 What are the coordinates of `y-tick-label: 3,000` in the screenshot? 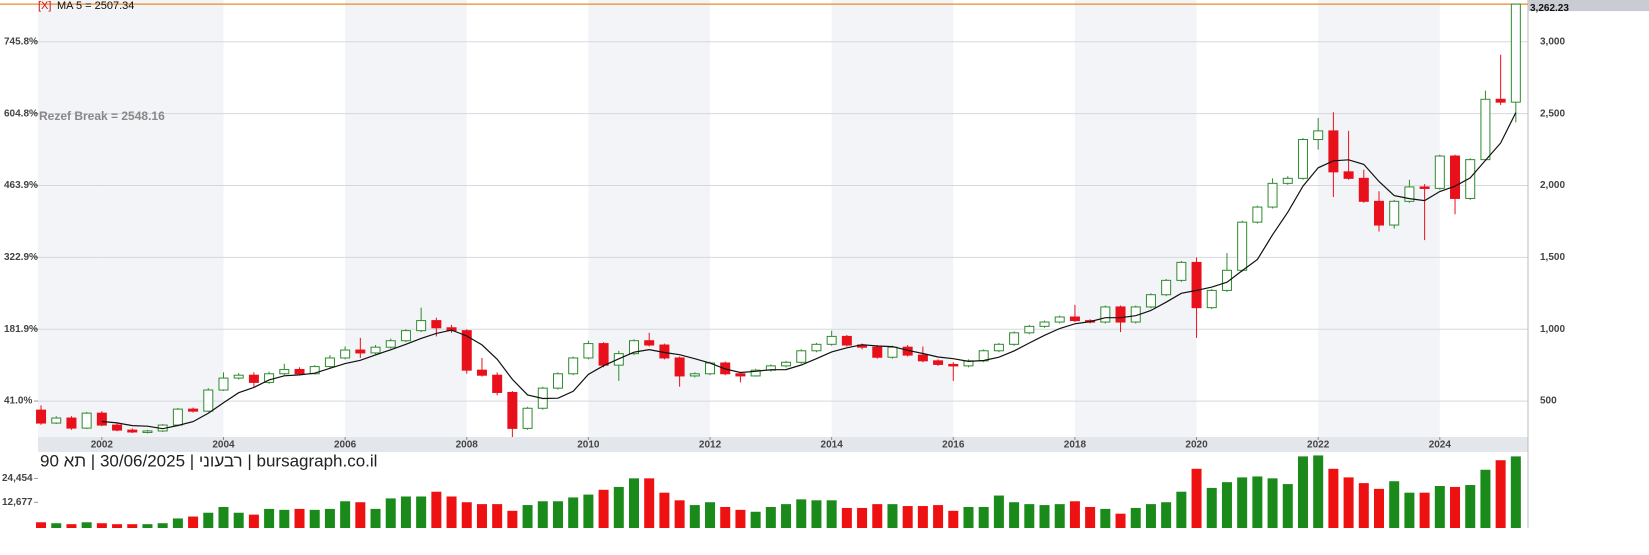 It's located at (1552, 41).